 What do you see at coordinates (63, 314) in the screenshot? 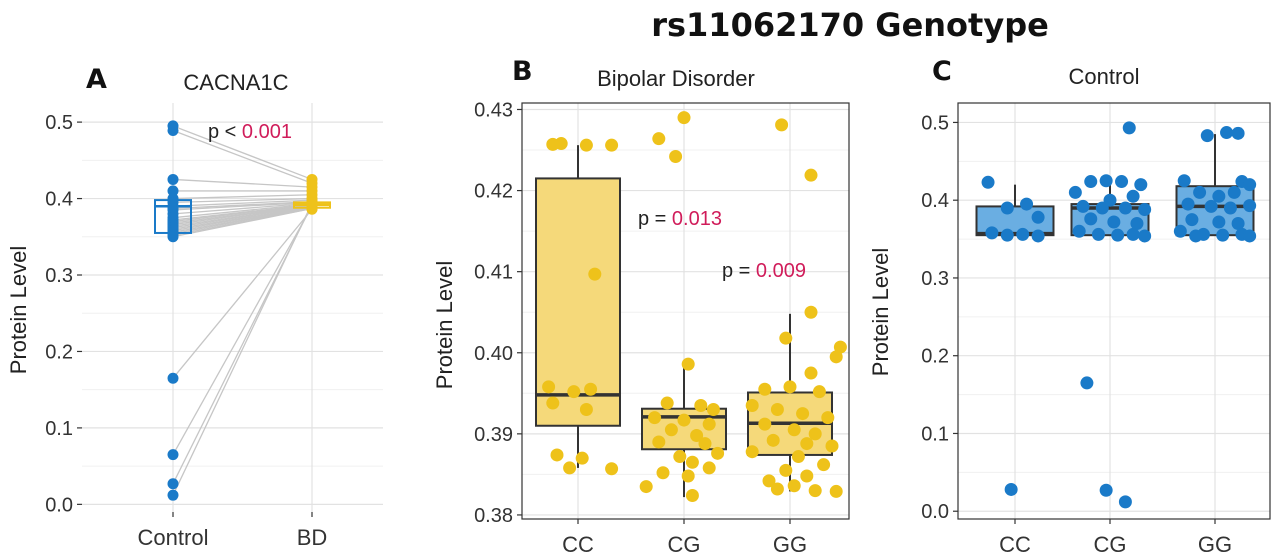
I see `panel-a-yticks: 0.0 0.1 0.2 0.3 0.4 0.5` at bounding box center [63, 314].